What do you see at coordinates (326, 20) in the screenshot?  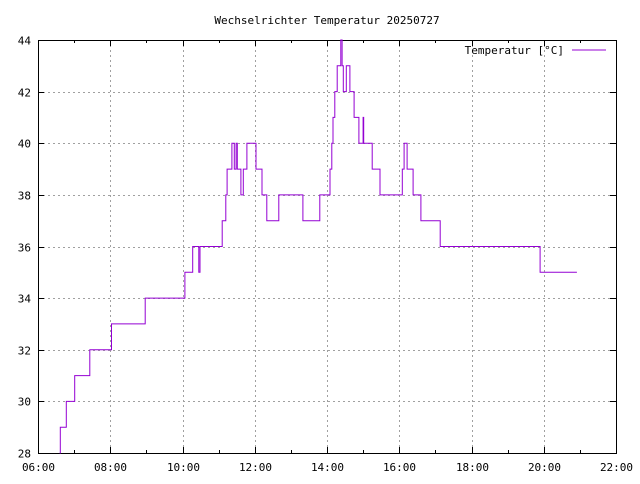 I see `chart-title: Wechselrichter Temperatur 20250727` at bounding box center [326, 20].